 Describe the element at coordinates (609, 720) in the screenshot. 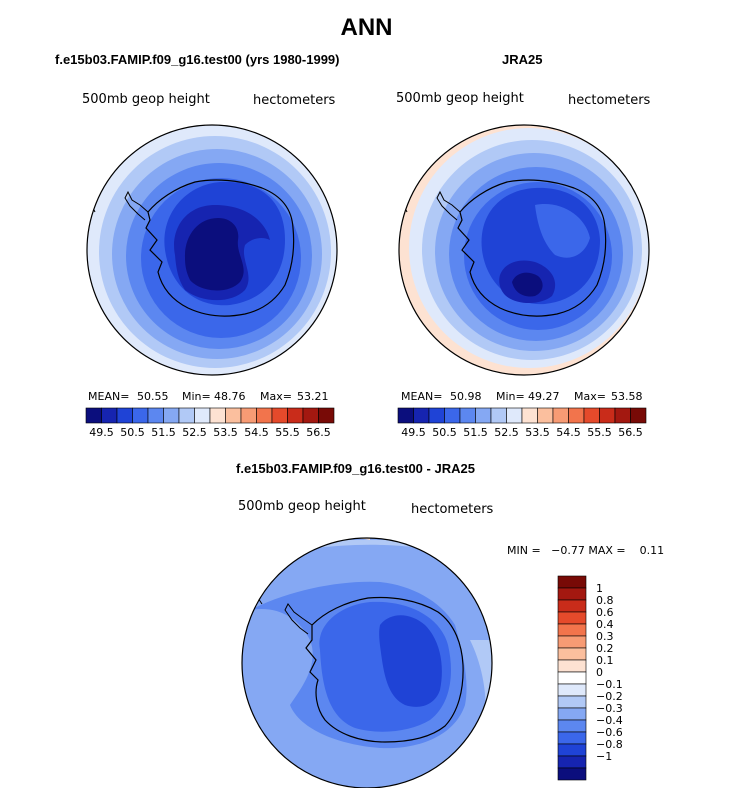

I see `diff-colorbar-tick: −0.4` at that location.